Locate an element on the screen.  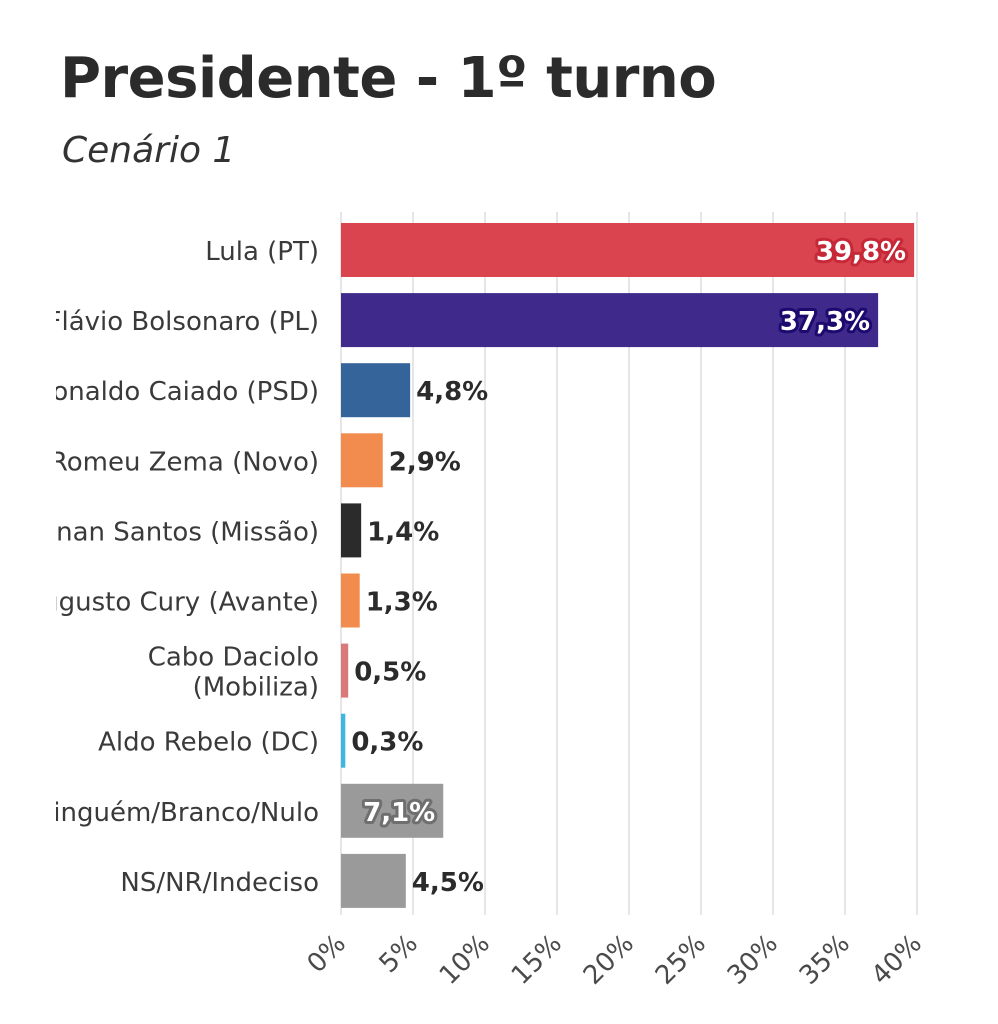
x-tick-label: 20% is located at coordinates (609, 960).